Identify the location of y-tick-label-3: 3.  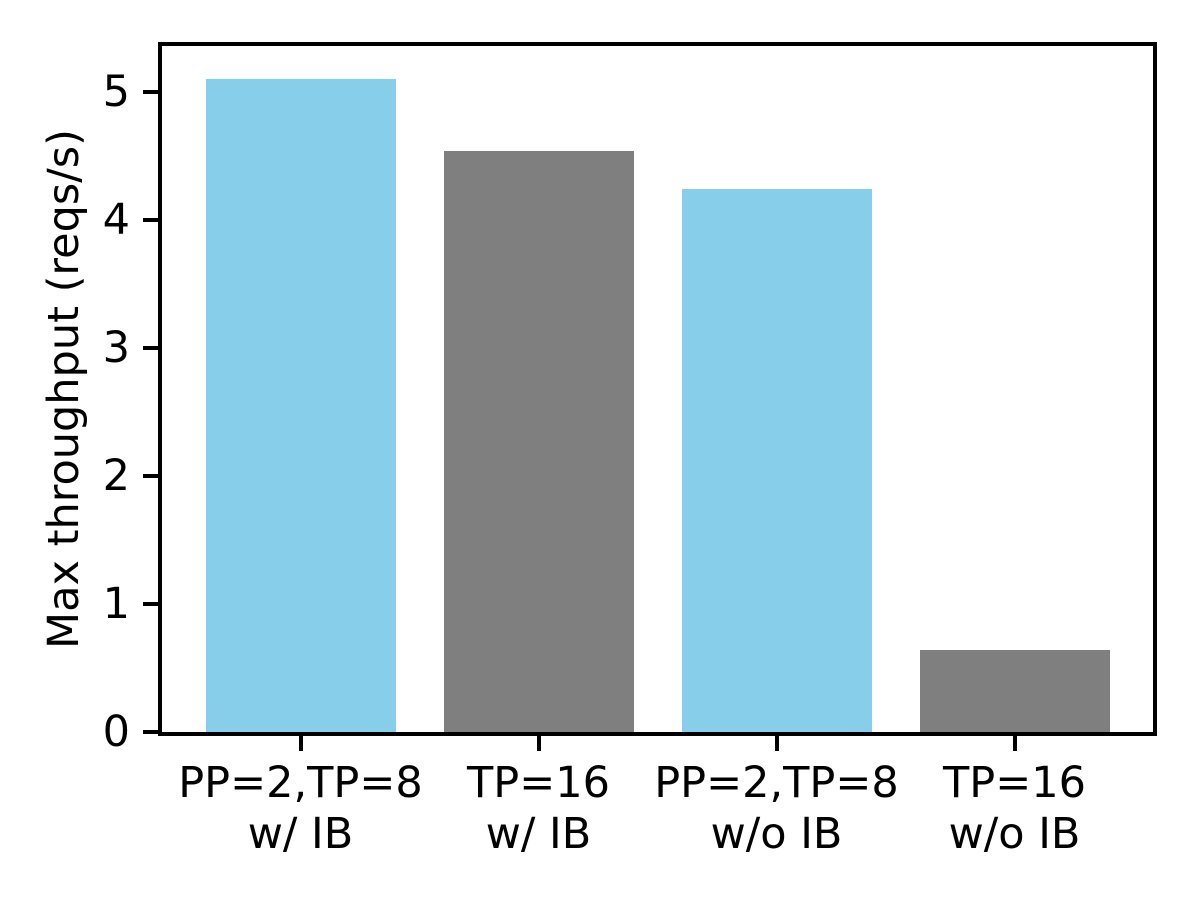
(116, 348).